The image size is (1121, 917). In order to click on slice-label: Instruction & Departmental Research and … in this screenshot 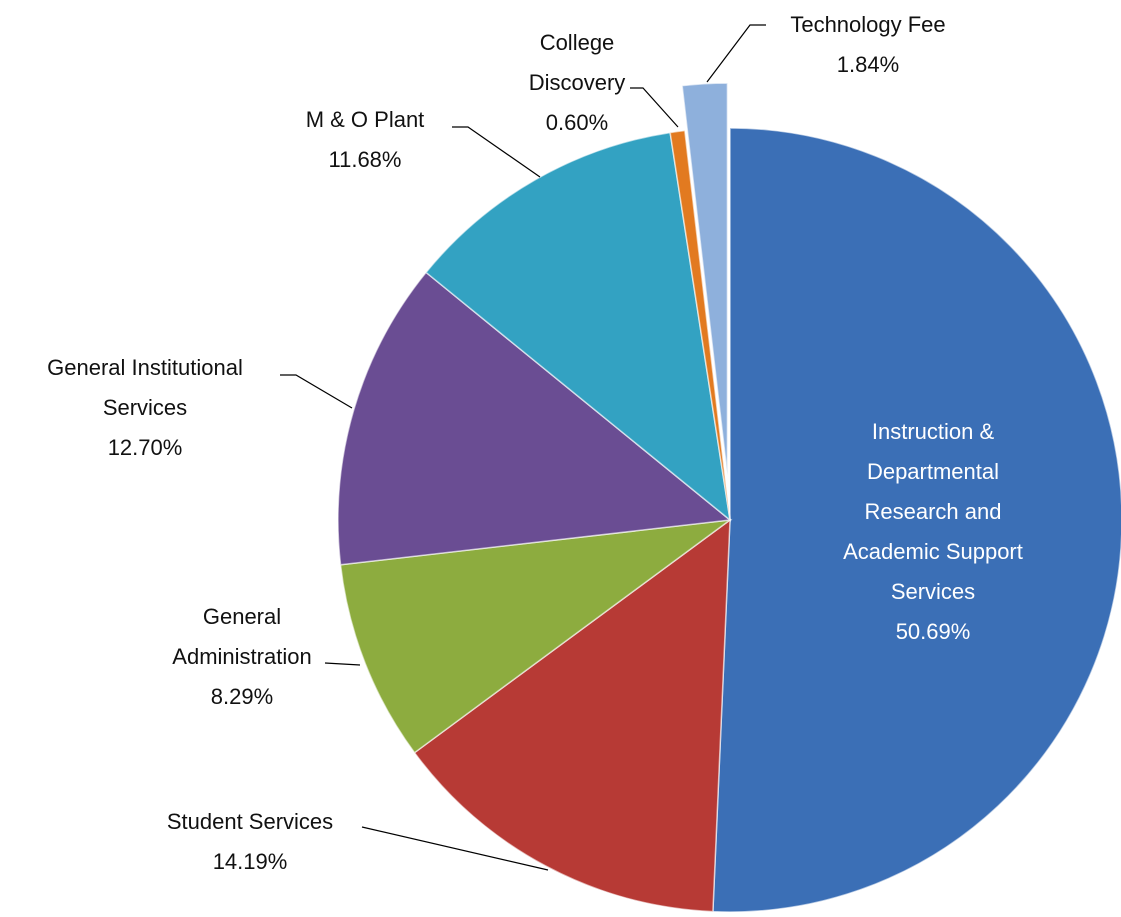, I will do `click(933, 532)`.